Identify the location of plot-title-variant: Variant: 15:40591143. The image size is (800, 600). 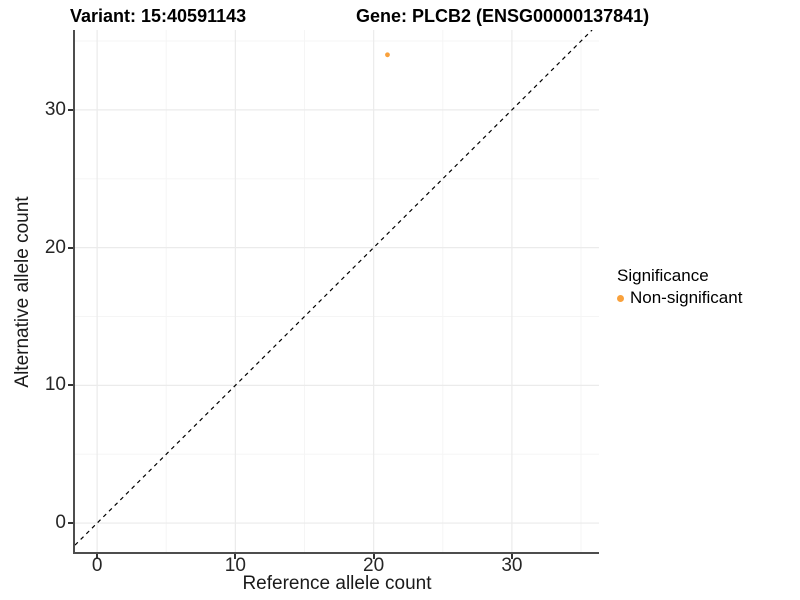
(158, 16).